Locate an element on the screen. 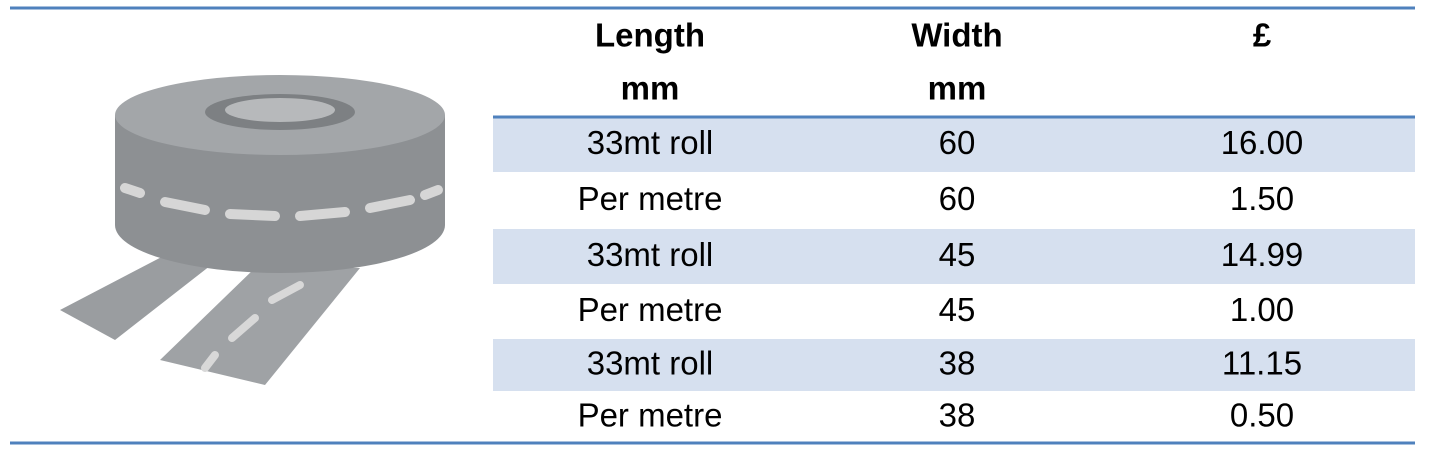  column-header: Width is located at coordinates (956, 35).